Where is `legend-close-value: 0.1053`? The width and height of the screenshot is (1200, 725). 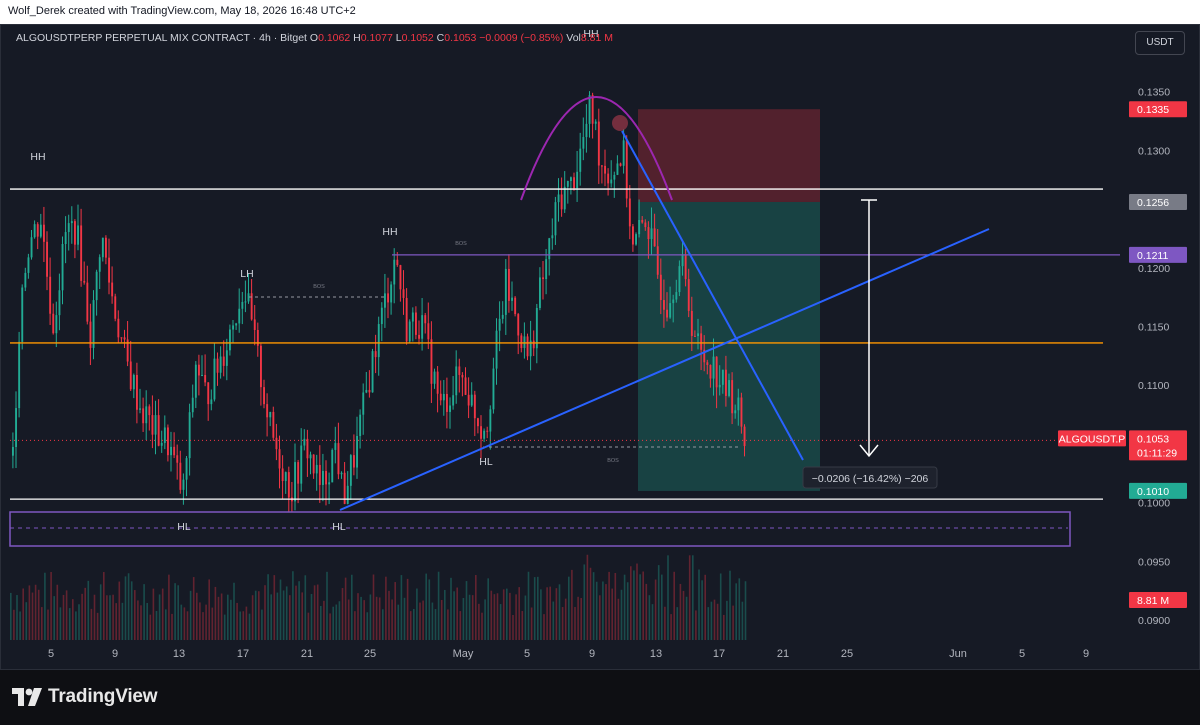
legend-close-value: 0.1053 is located at coordinates (460, 38).